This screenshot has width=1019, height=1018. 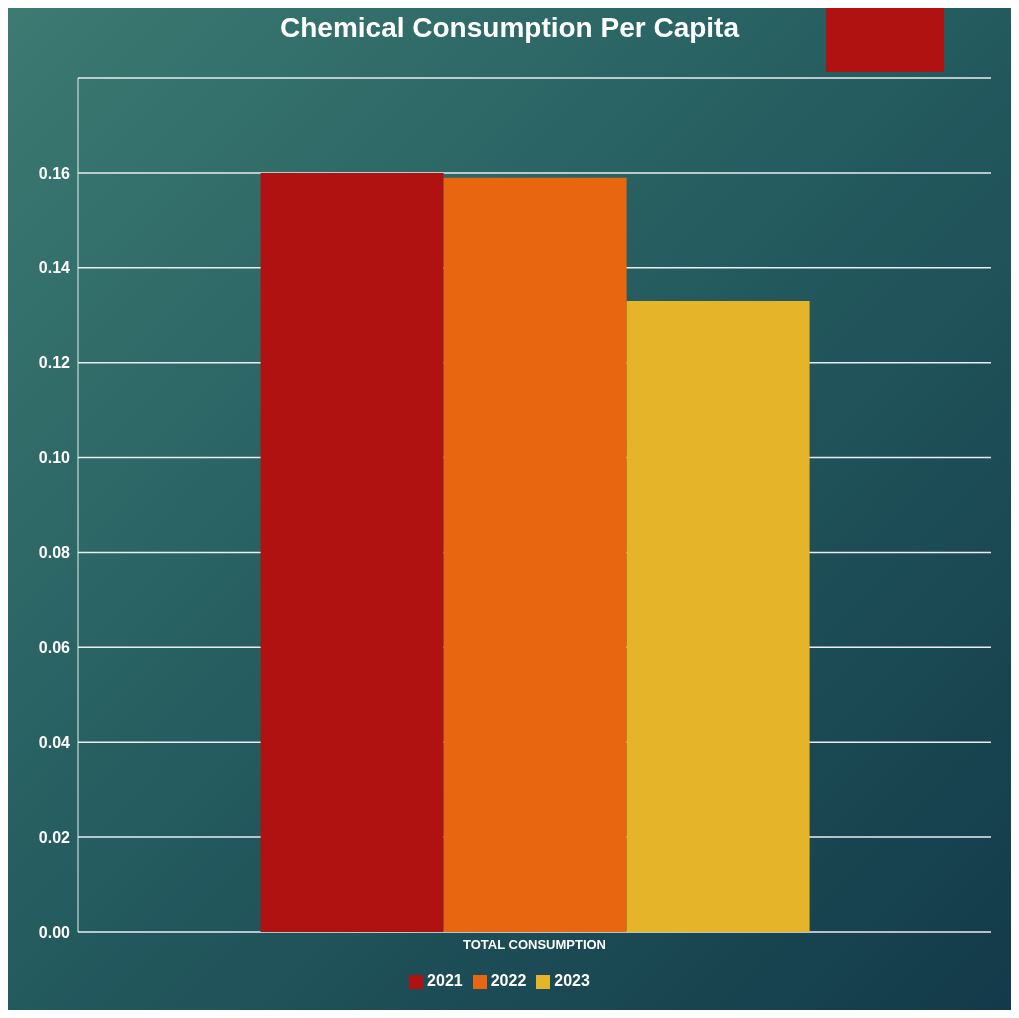 I want to click on y-tick-label: 0.00, so click(x=54, y=932).